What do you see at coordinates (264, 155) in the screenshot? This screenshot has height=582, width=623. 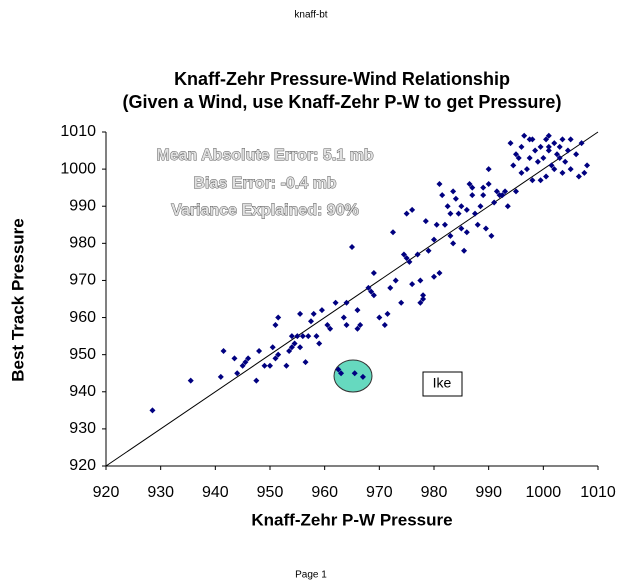 I see `annotation: Mean Absolute Error: 5.1 mb` at bounding box center [264, 155].